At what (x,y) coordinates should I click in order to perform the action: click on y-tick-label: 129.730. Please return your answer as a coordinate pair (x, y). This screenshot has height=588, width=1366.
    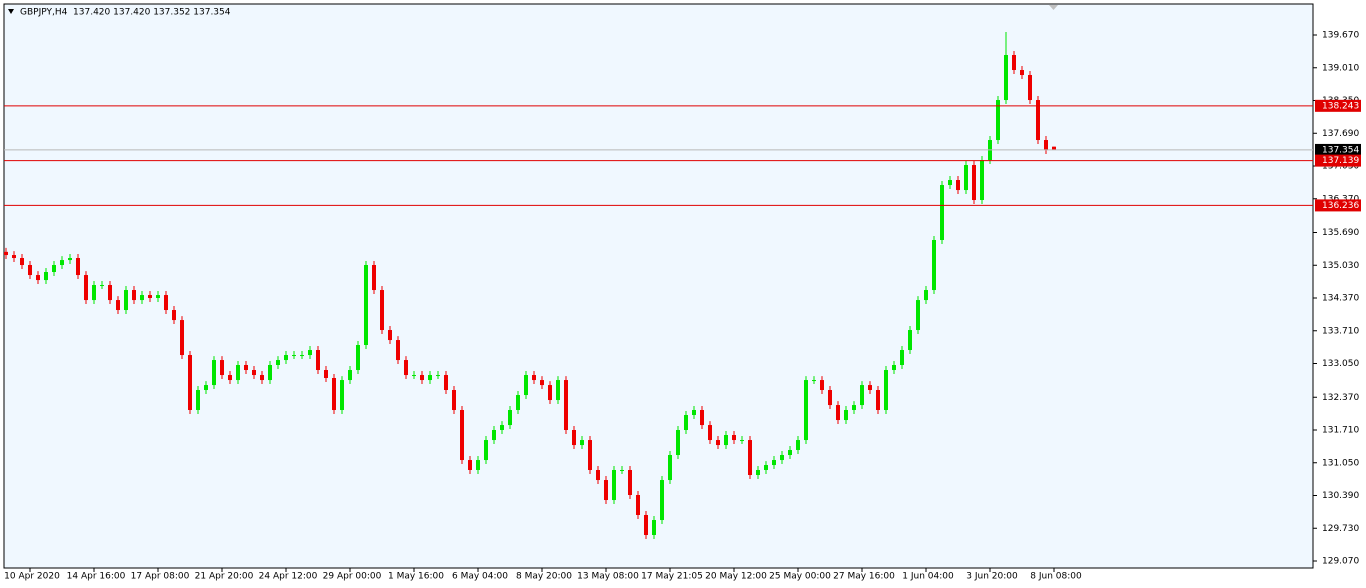
    Looking at the image, I should click on (1340, 529).